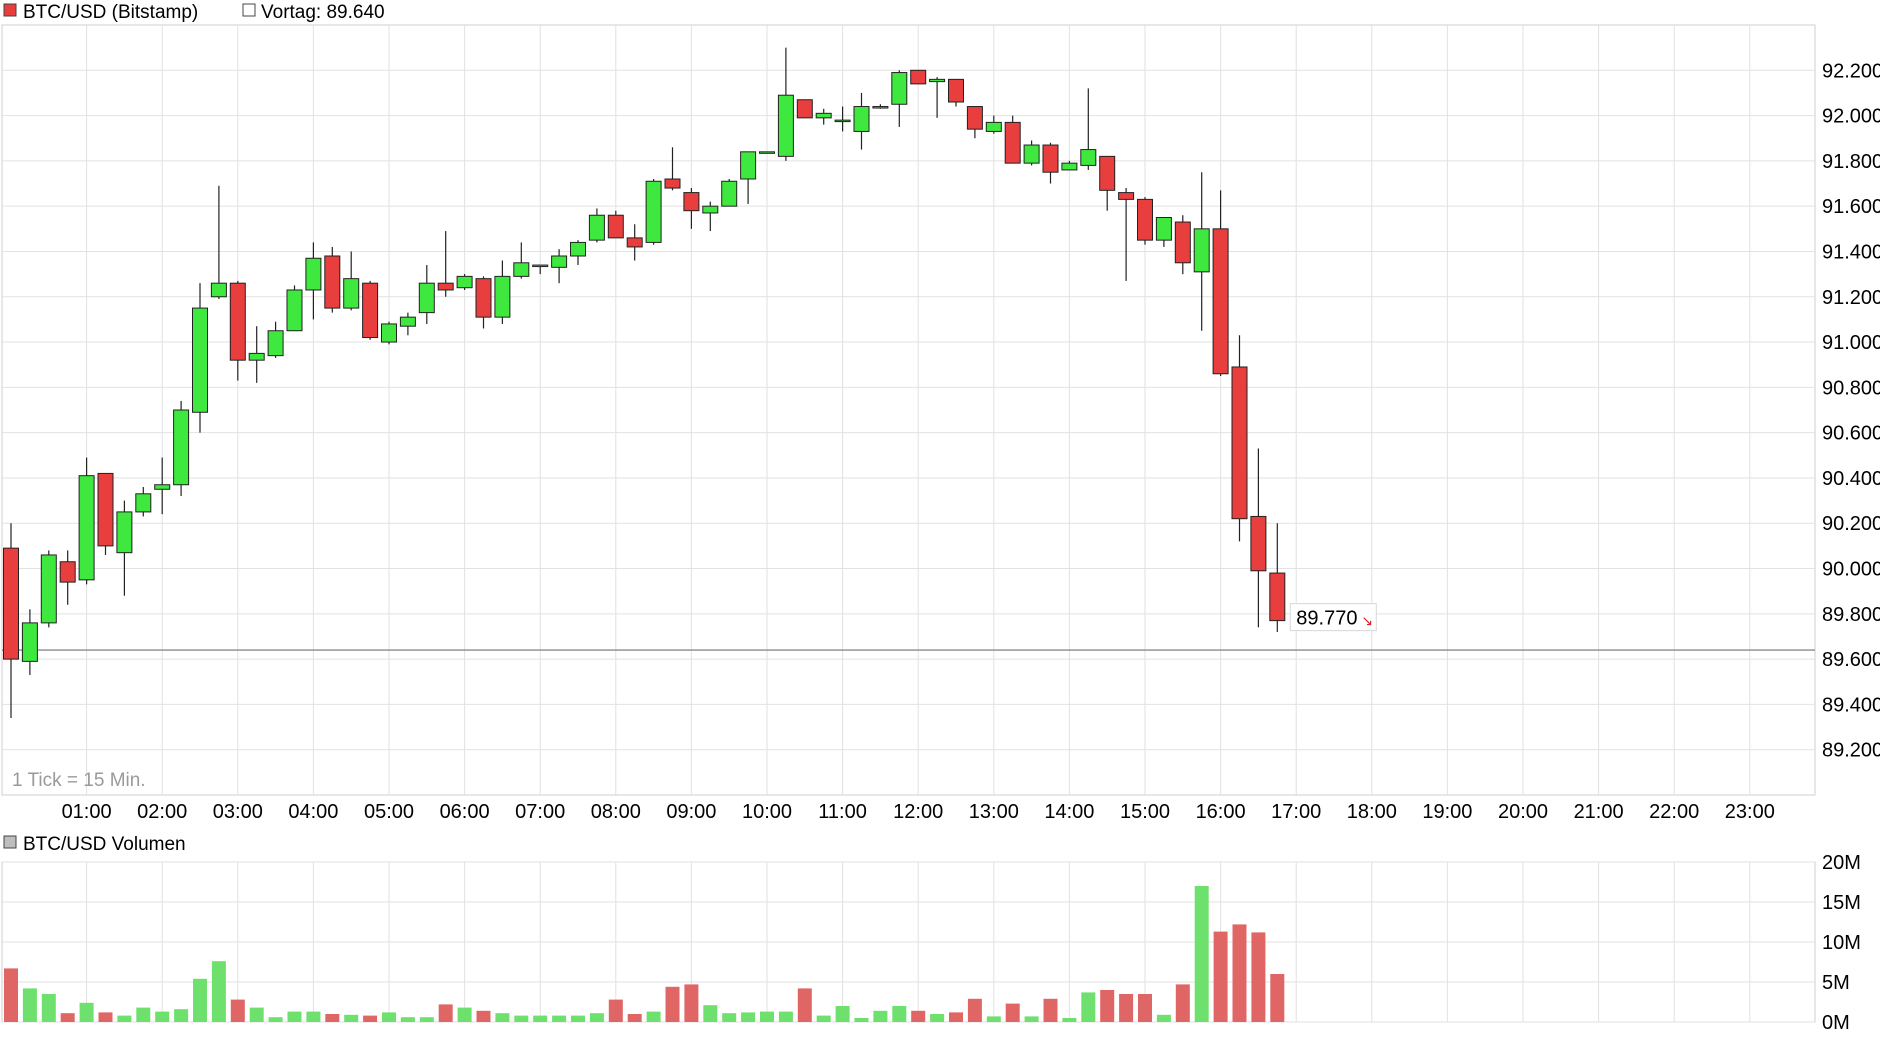 This screenshot has width=1880, height=1037. I want to click on time-x-tick-label: 04:00, so click(313, 812).